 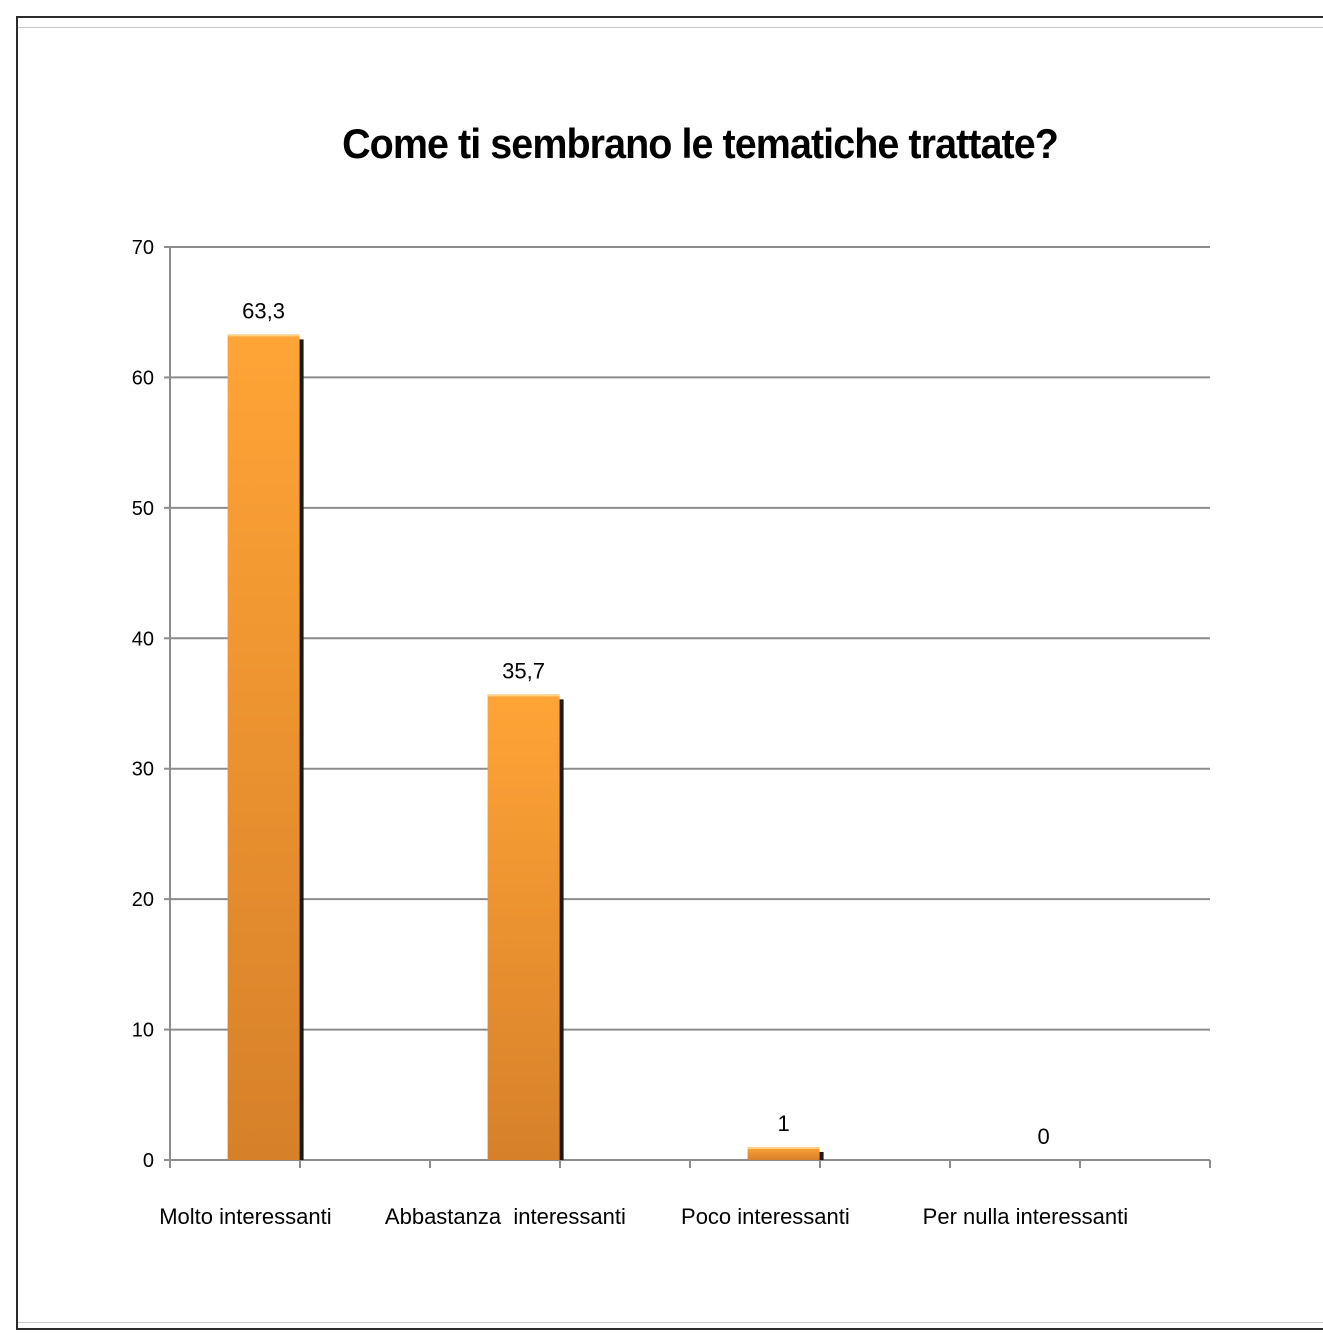 I want to click on frame-bottom-rule, so click(x=670, y=1322).